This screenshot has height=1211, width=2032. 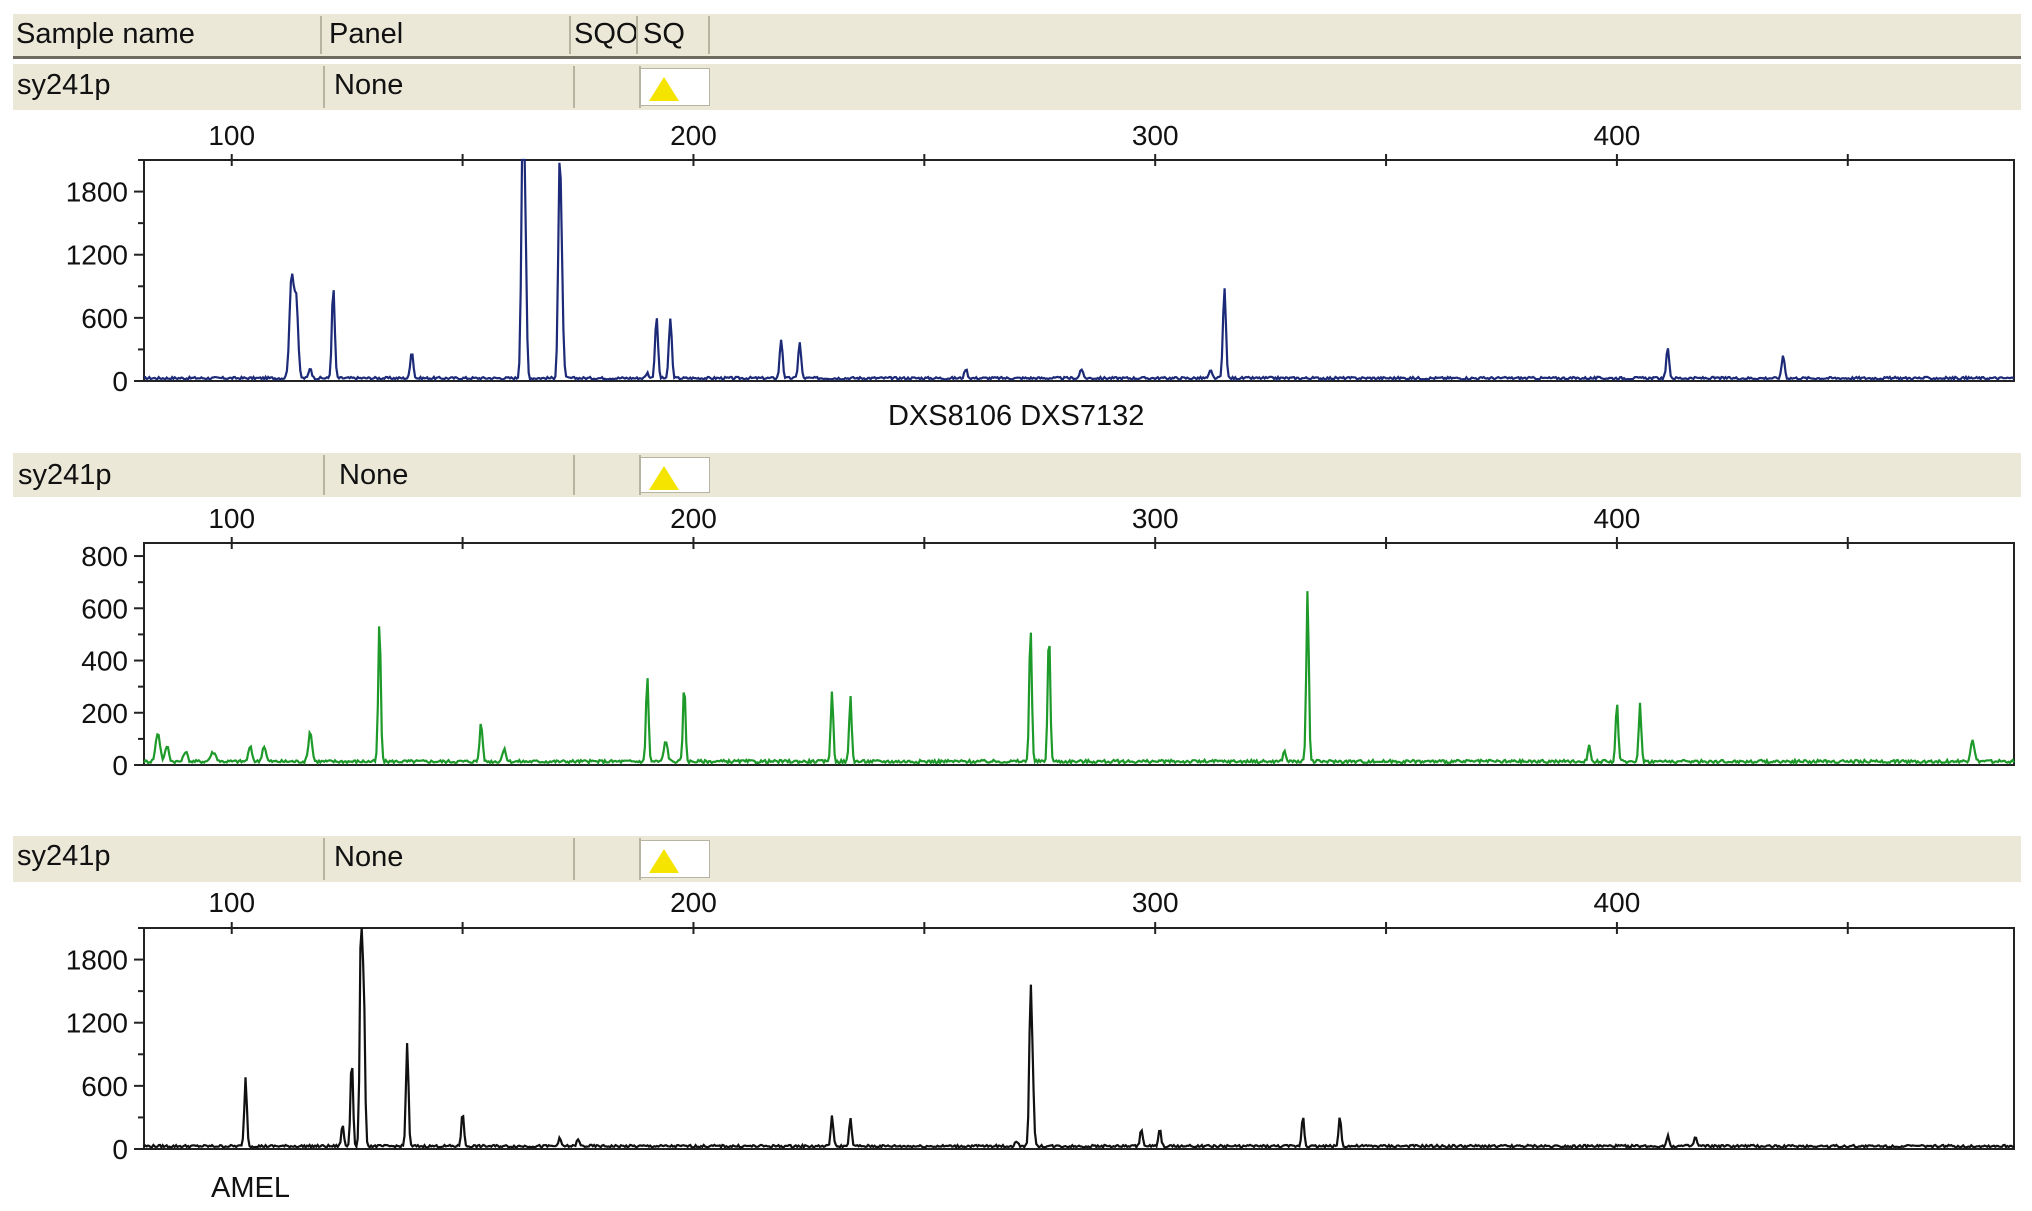 What do you see at coordinates (104, 661) in the screenshot?
I see `y-tick-label: 400` at bounding box center [104, 661].